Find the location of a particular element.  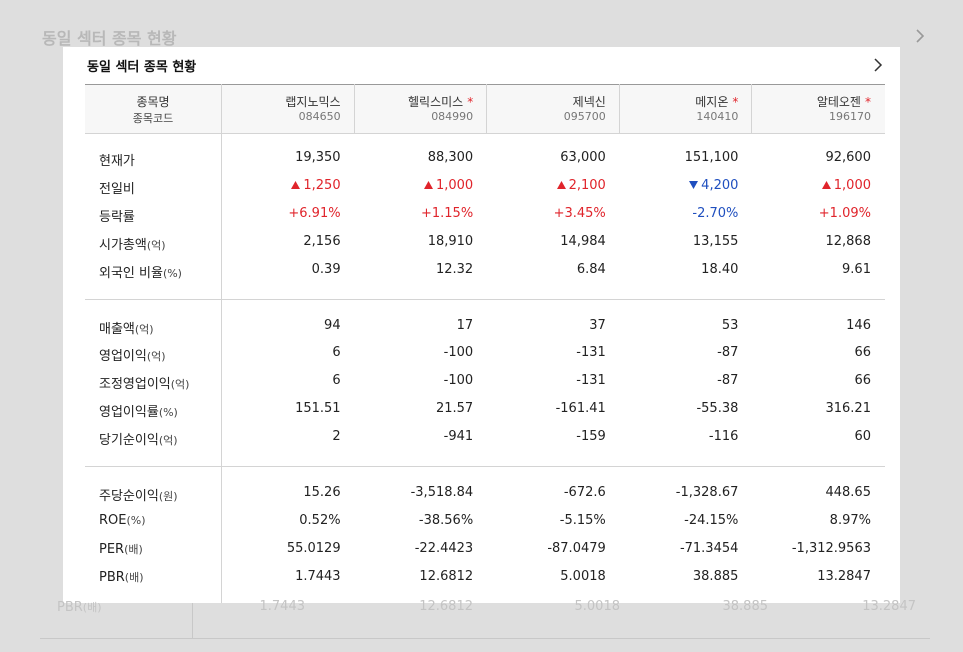

cell-value: 1.7443 is located at coordinates (281, 576).